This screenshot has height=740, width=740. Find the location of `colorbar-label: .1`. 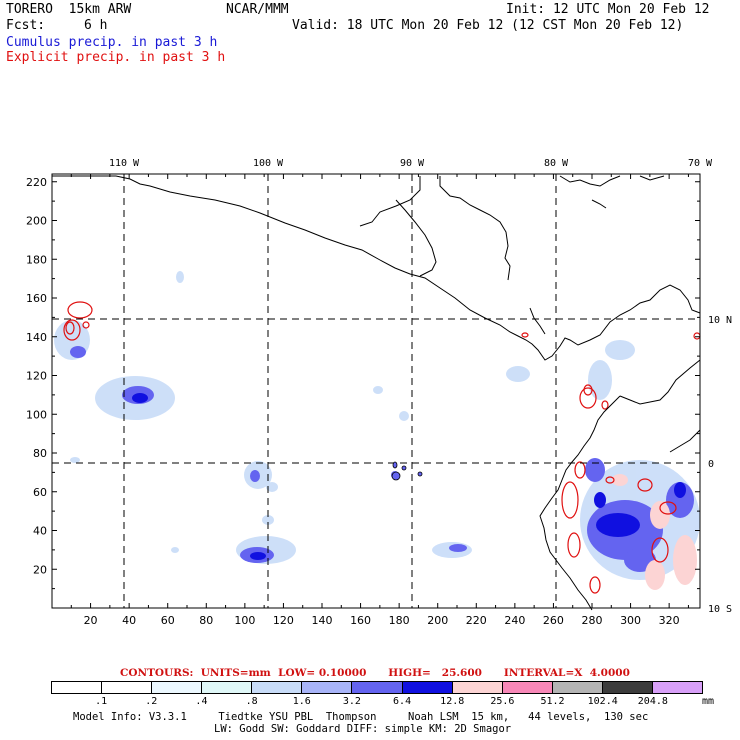

colorbar-label: .1 is located at coordinates (101, 701).